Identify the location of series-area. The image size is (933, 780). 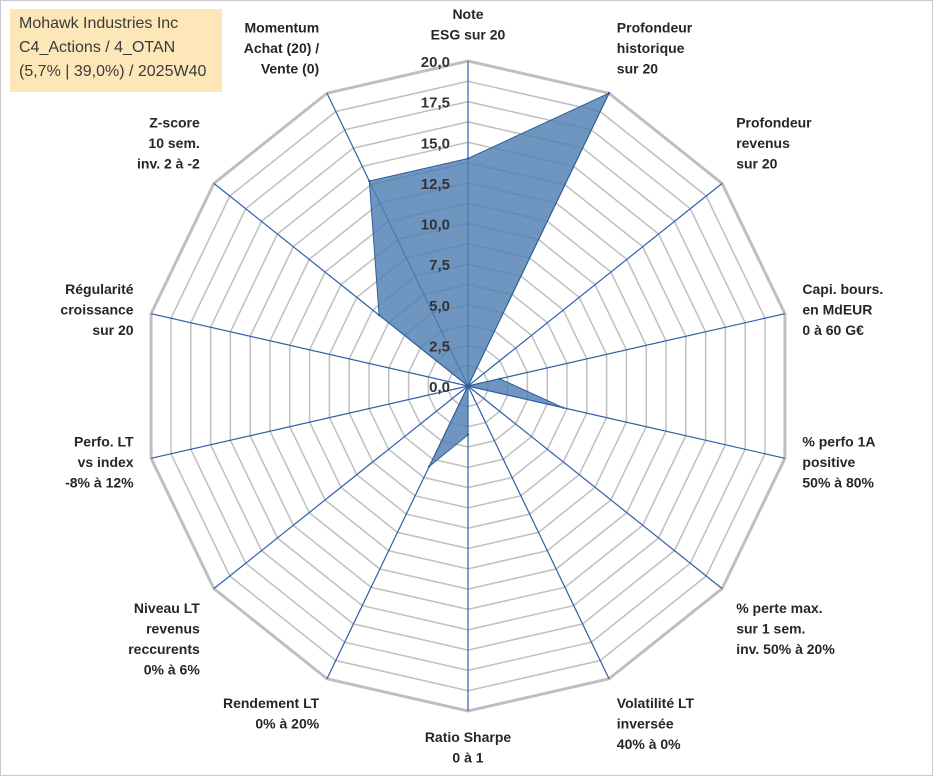
(489, 279).